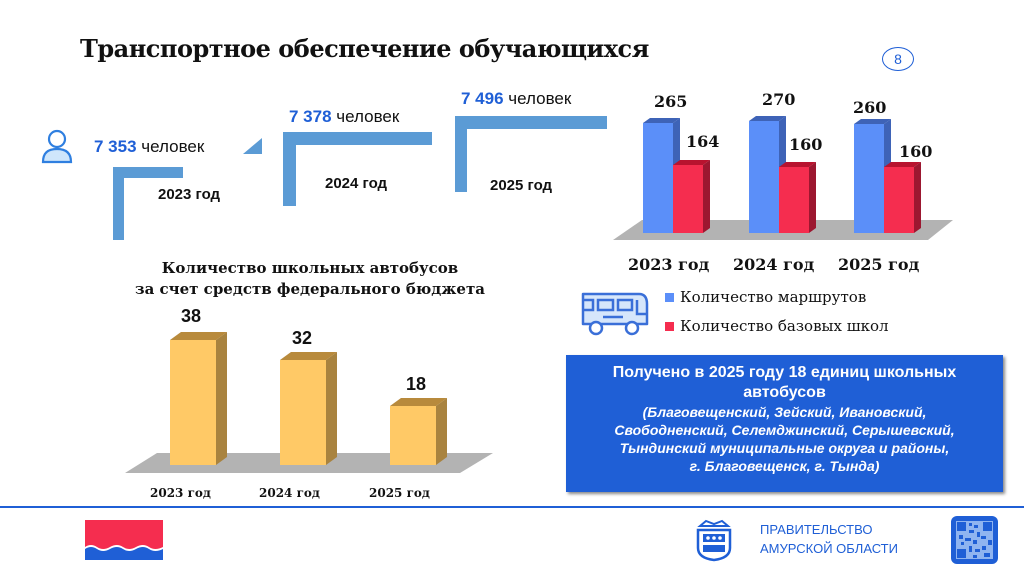 The image size is (1024, 574). I want to click on government-name: ПРАВИТЕЛЬСТВО АМУРСКОЙ ОБЛАСТИ, so click(829, 539).